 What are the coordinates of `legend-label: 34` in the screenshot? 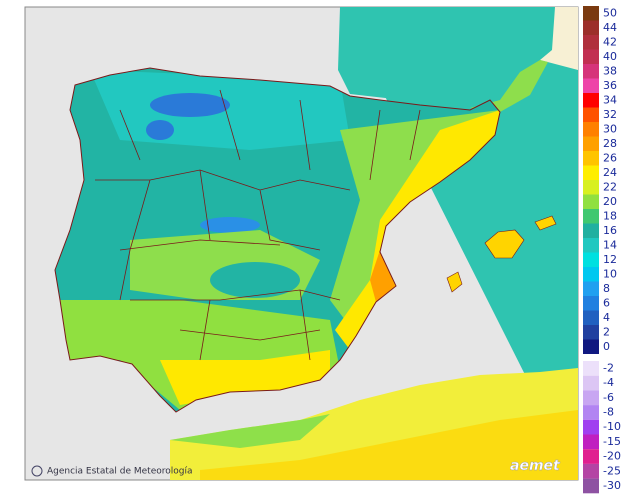 It's located at (610, 99).